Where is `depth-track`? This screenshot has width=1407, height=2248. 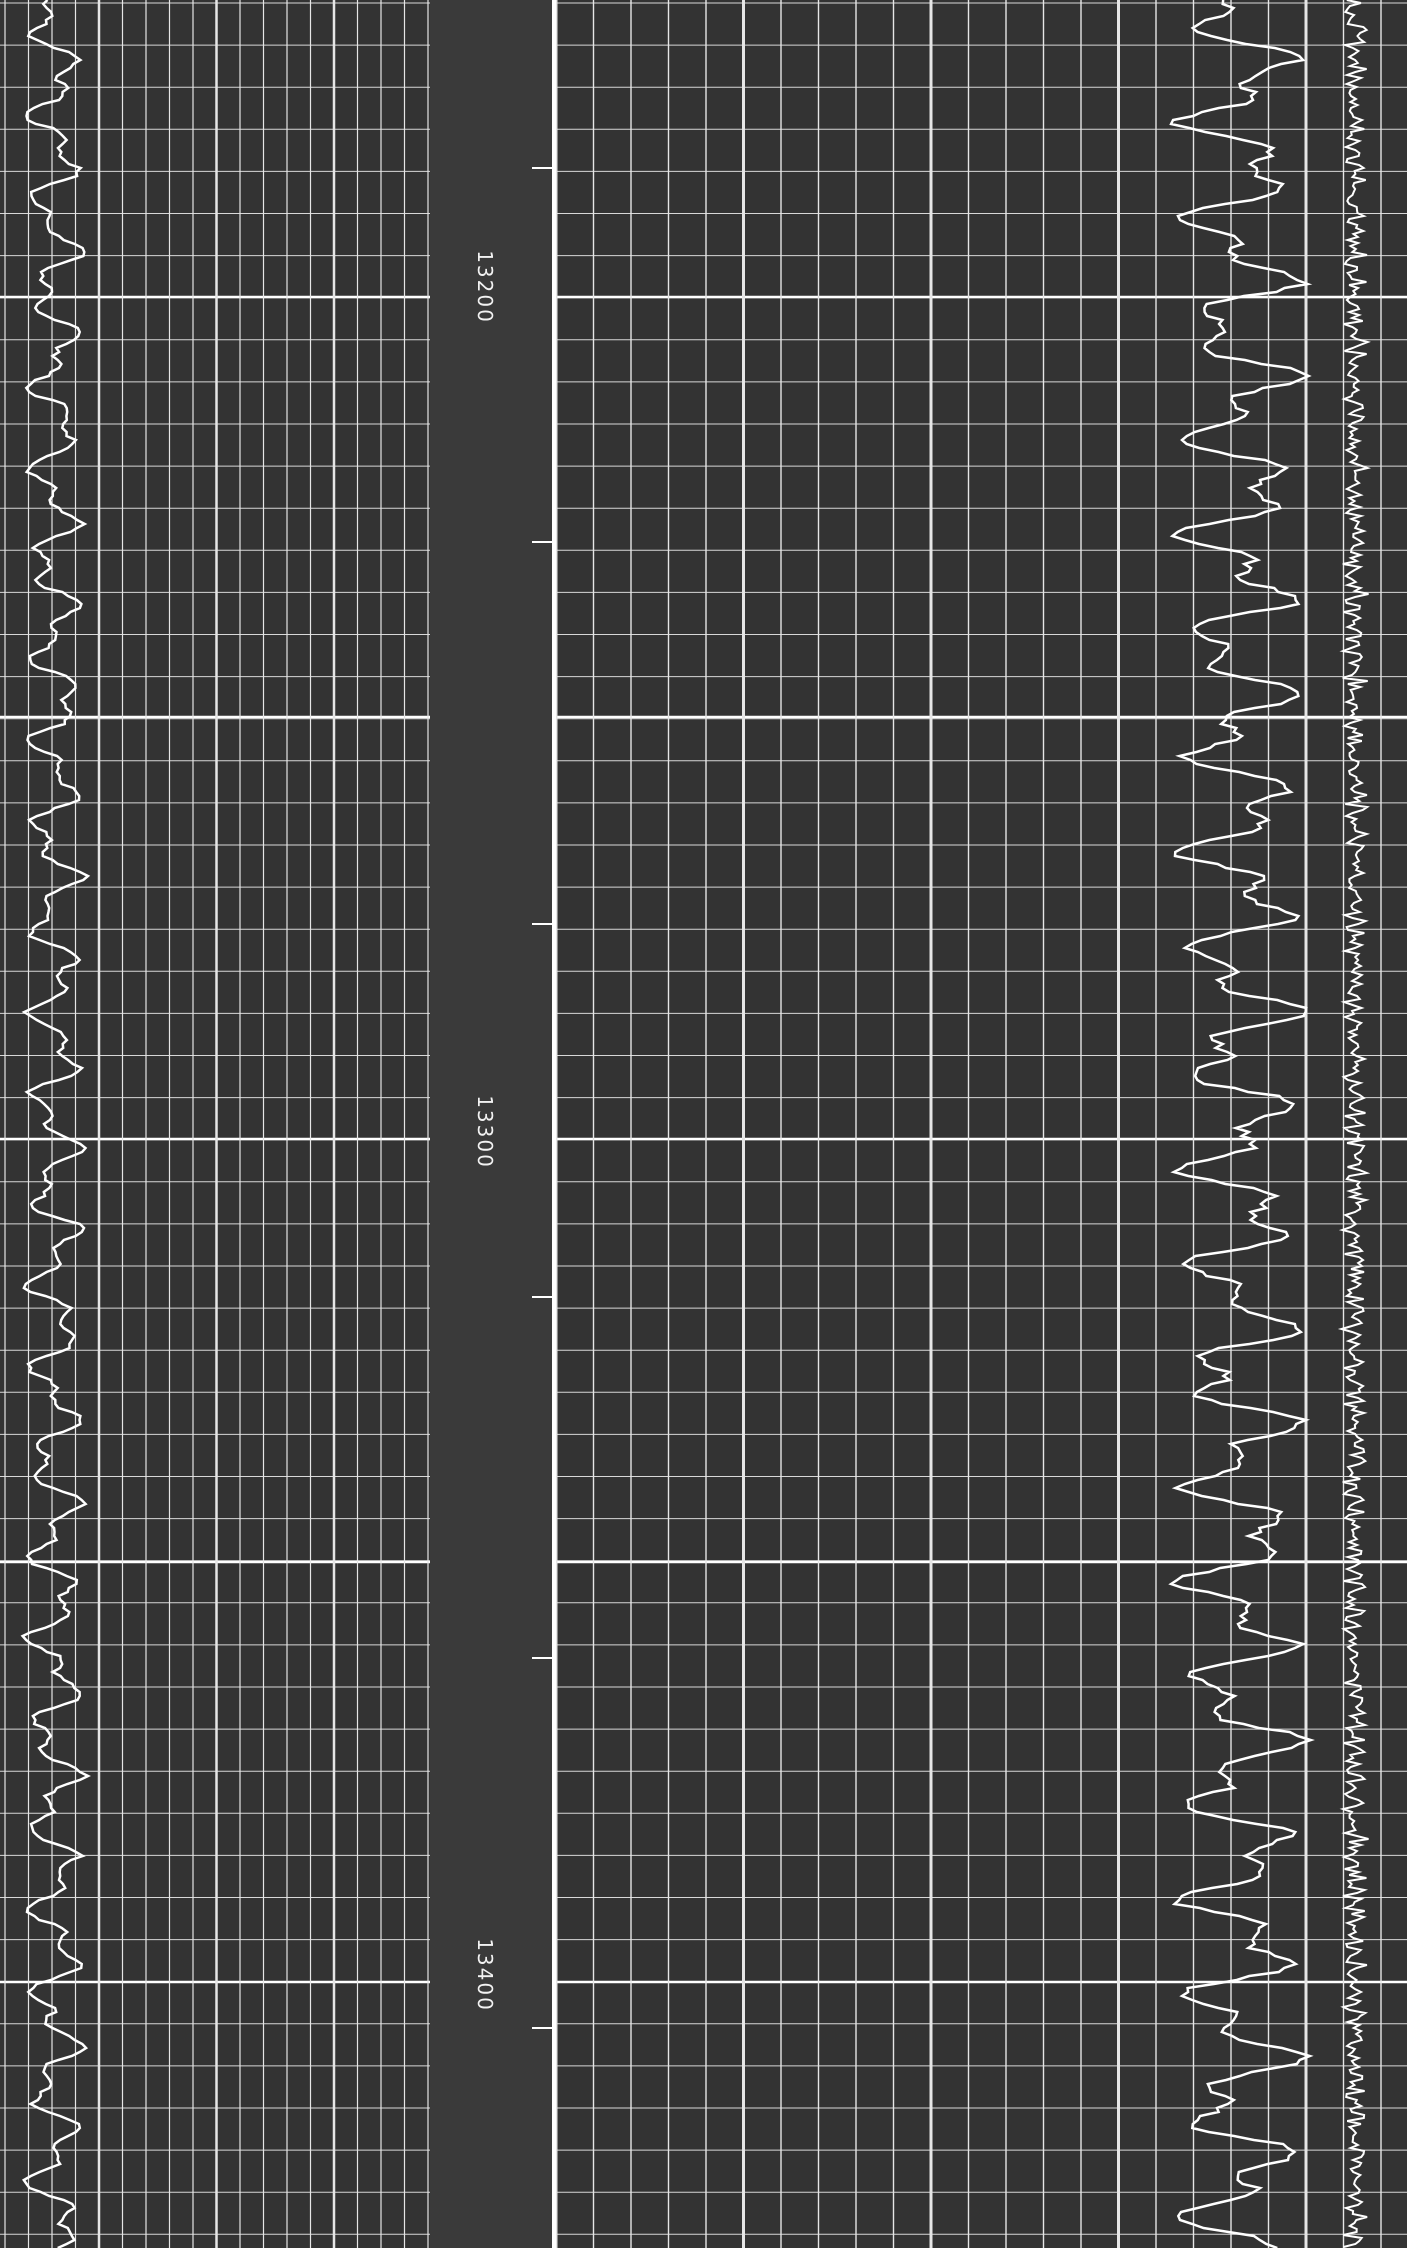 depth-track is located at coordinates (491, 1124).